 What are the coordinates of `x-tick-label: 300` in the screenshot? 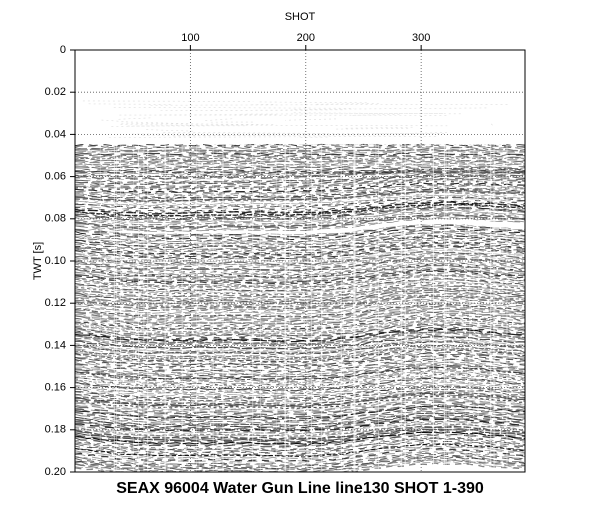 It's located at (421, 38).